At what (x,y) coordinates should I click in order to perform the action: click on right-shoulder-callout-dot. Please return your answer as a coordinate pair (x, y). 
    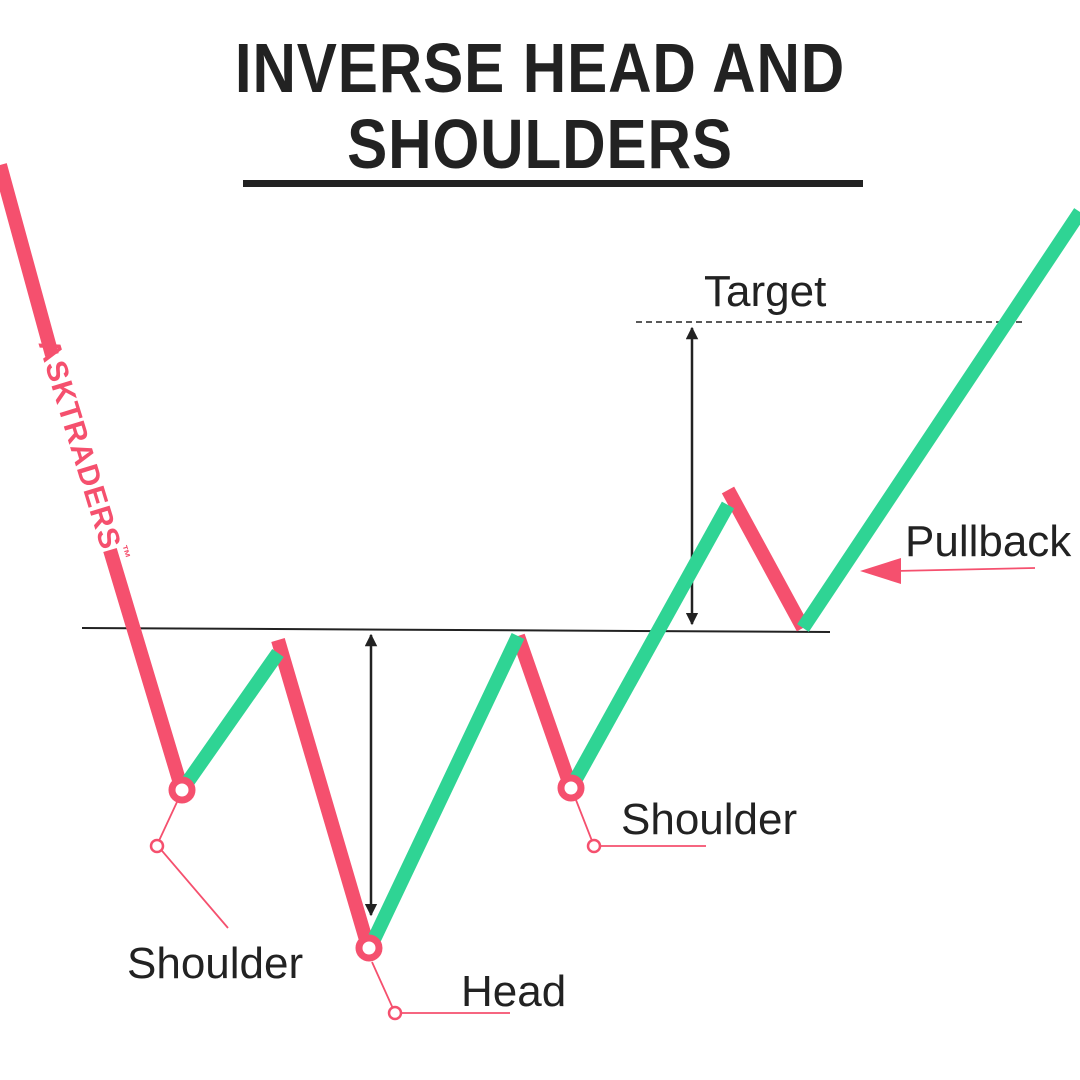
    Looking at the image, I should click on (594, 846).